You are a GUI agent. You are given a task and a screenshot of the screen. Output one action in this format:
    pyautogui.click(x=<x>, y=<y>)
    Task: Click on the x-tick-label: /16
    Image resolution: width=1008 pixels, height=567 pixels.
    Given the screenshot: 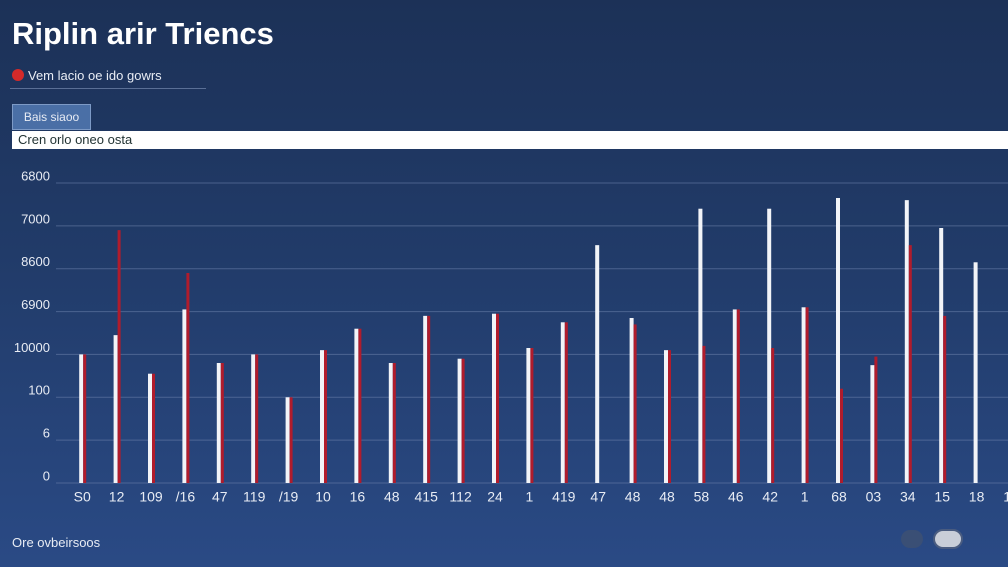 What is the action you would take?
    pyautogui.click(x=186, y=497)
    